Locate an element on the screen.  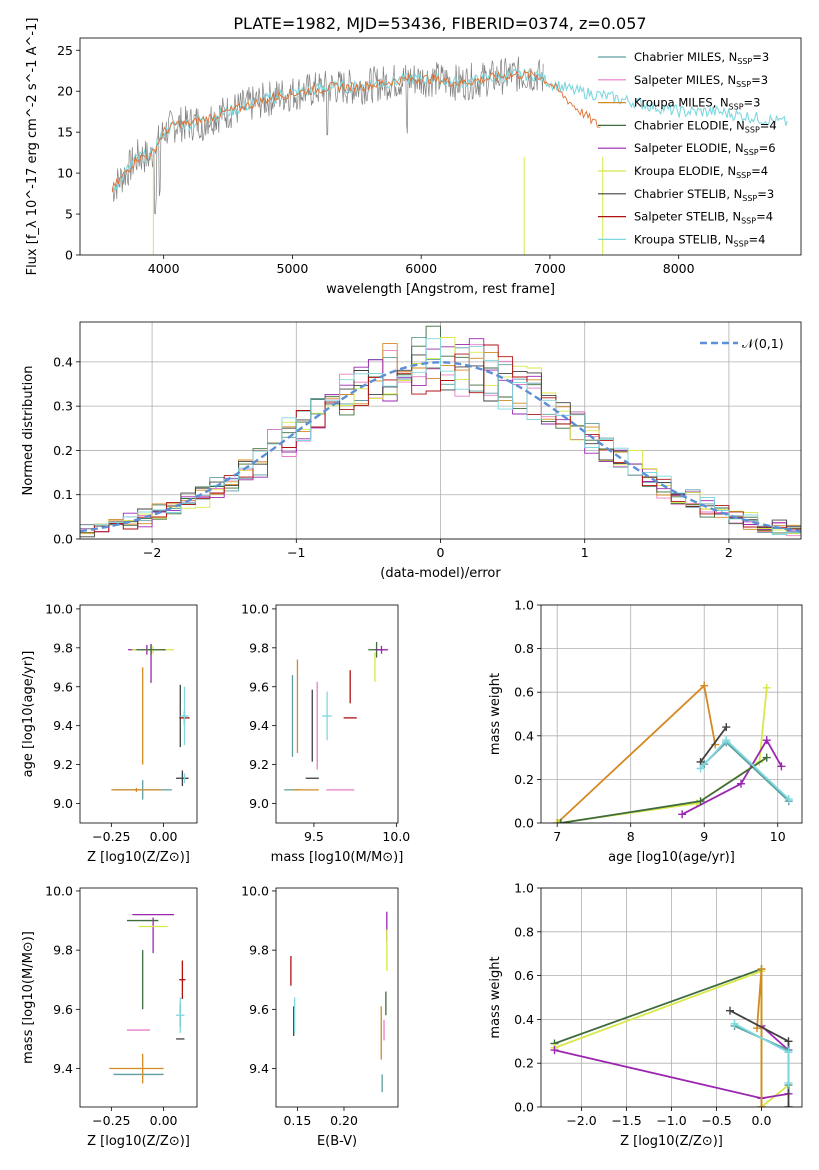
x-axis-label: Z [log10(Z/Z⊙)] is located at coordinates (138, 1141).